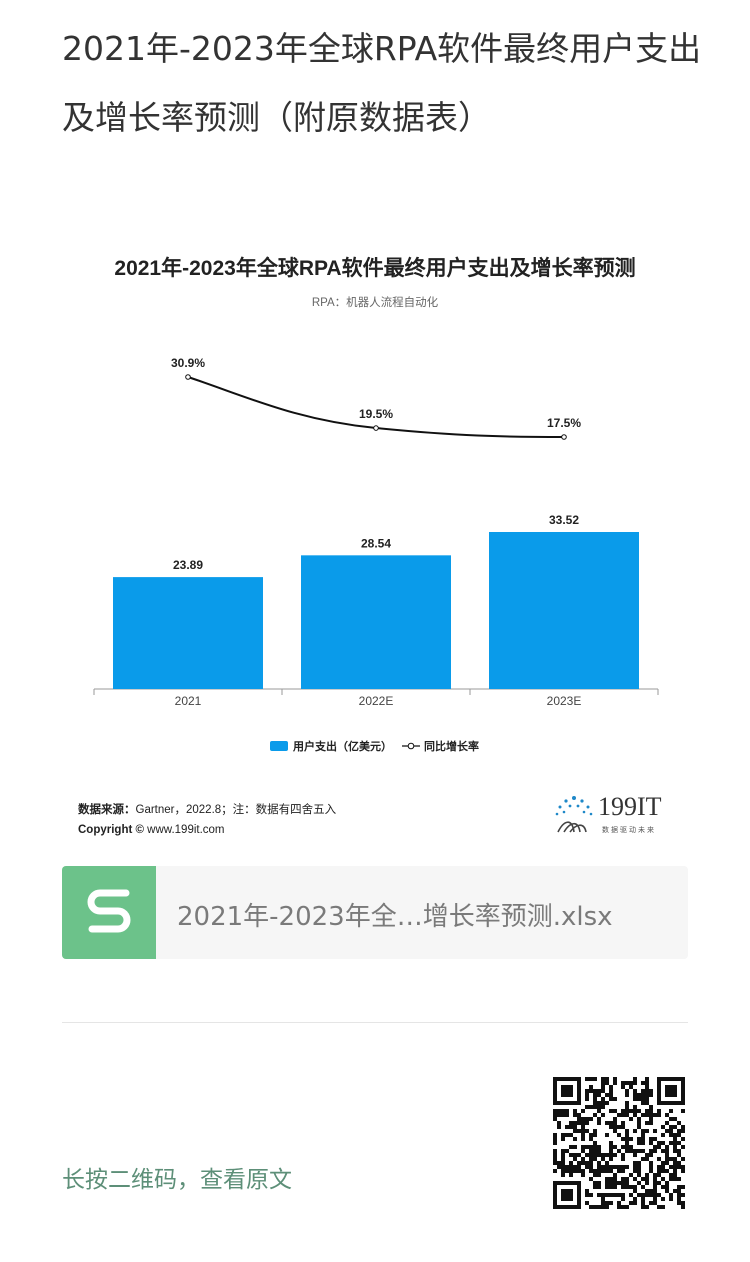 Image resolution: width=750 pixels, height=1262 pixels. Describe the element at coordinates (279, 746) in the screenshot. I see `legend-bar-swatch` at that location.